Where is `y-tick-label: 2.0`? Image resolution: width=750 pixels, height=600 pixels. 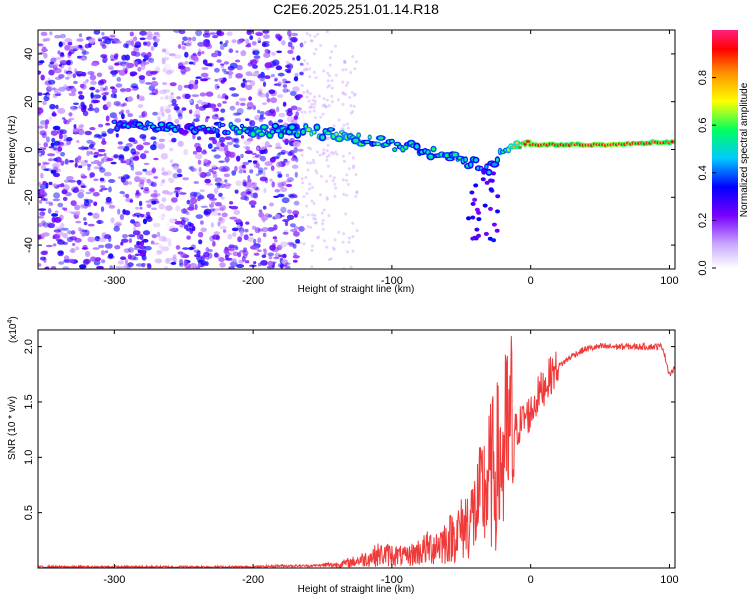 y-tick-label: 2.0 is located at coordinates (29, 346).